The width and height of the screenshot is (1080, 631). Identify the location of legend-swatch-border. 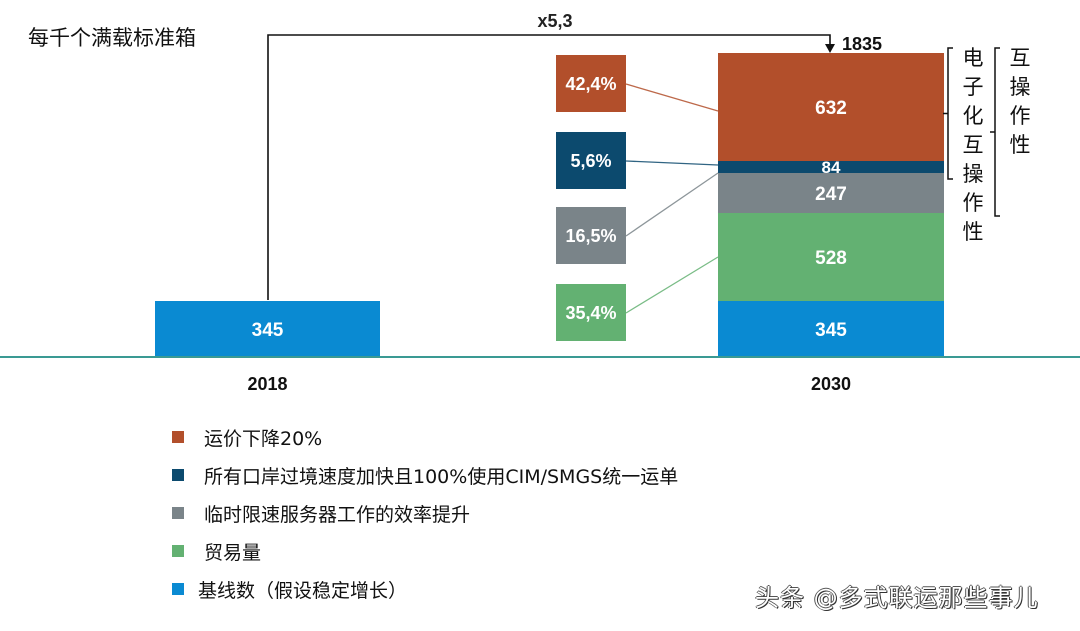
(178, 475).